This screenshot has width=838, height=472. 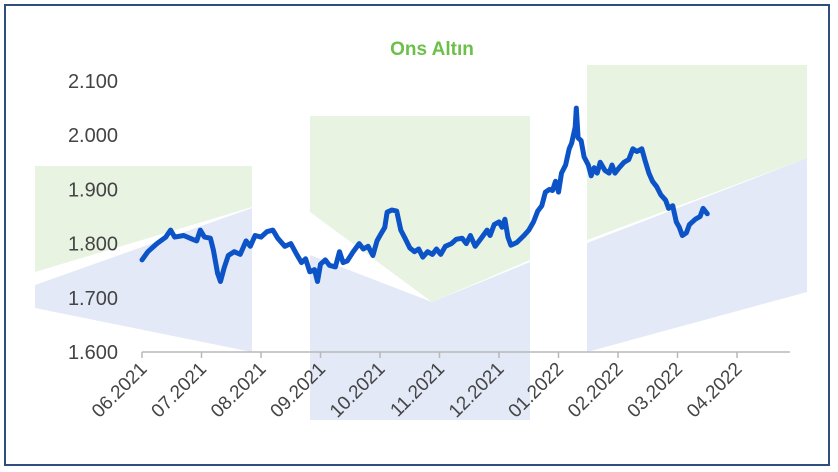 I want to click on y-tick-label: 2.000, so click(x=93, y=136).